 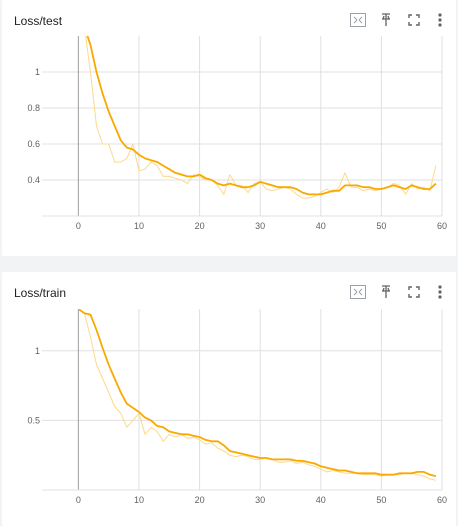 What do you see at coordinates (33, 144) in the screenshot?
I see `y-tick-label: 0.6` at bounding box center [33, 144].